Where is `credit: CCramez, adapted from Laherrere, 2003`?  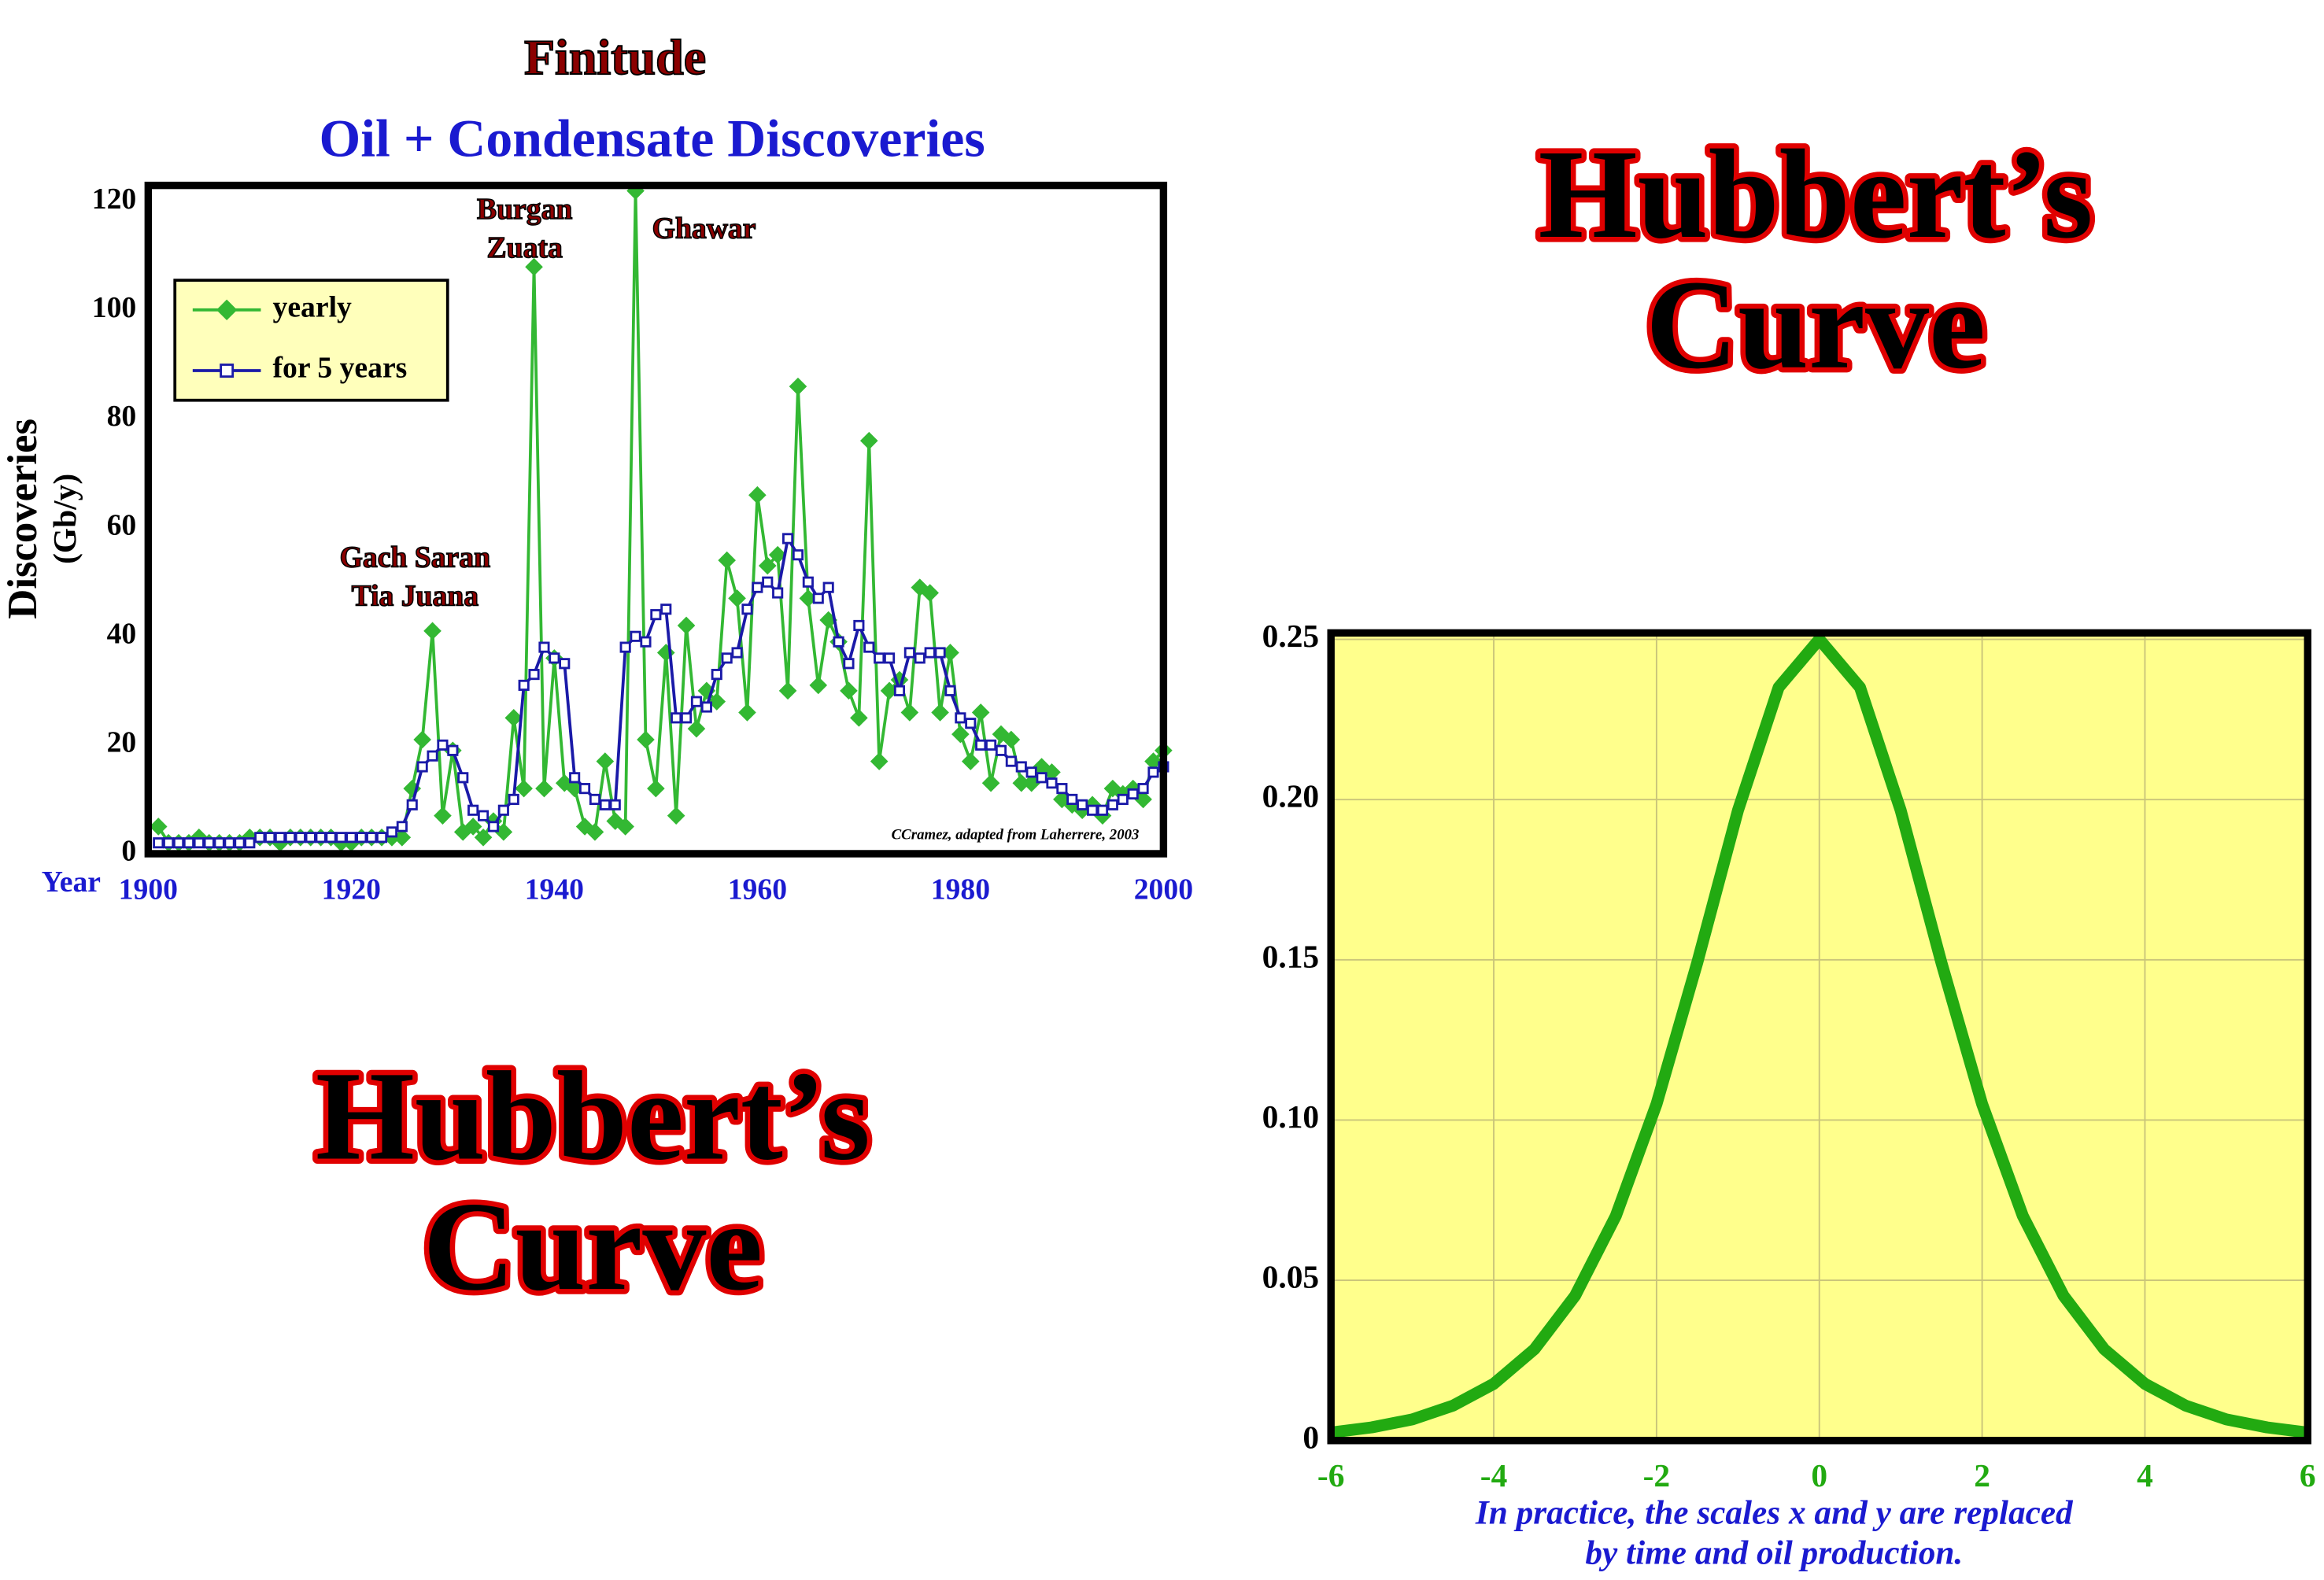
credit: CCramez, adapted from Laherrere, 2003 is located at coordinates (1016, 835).